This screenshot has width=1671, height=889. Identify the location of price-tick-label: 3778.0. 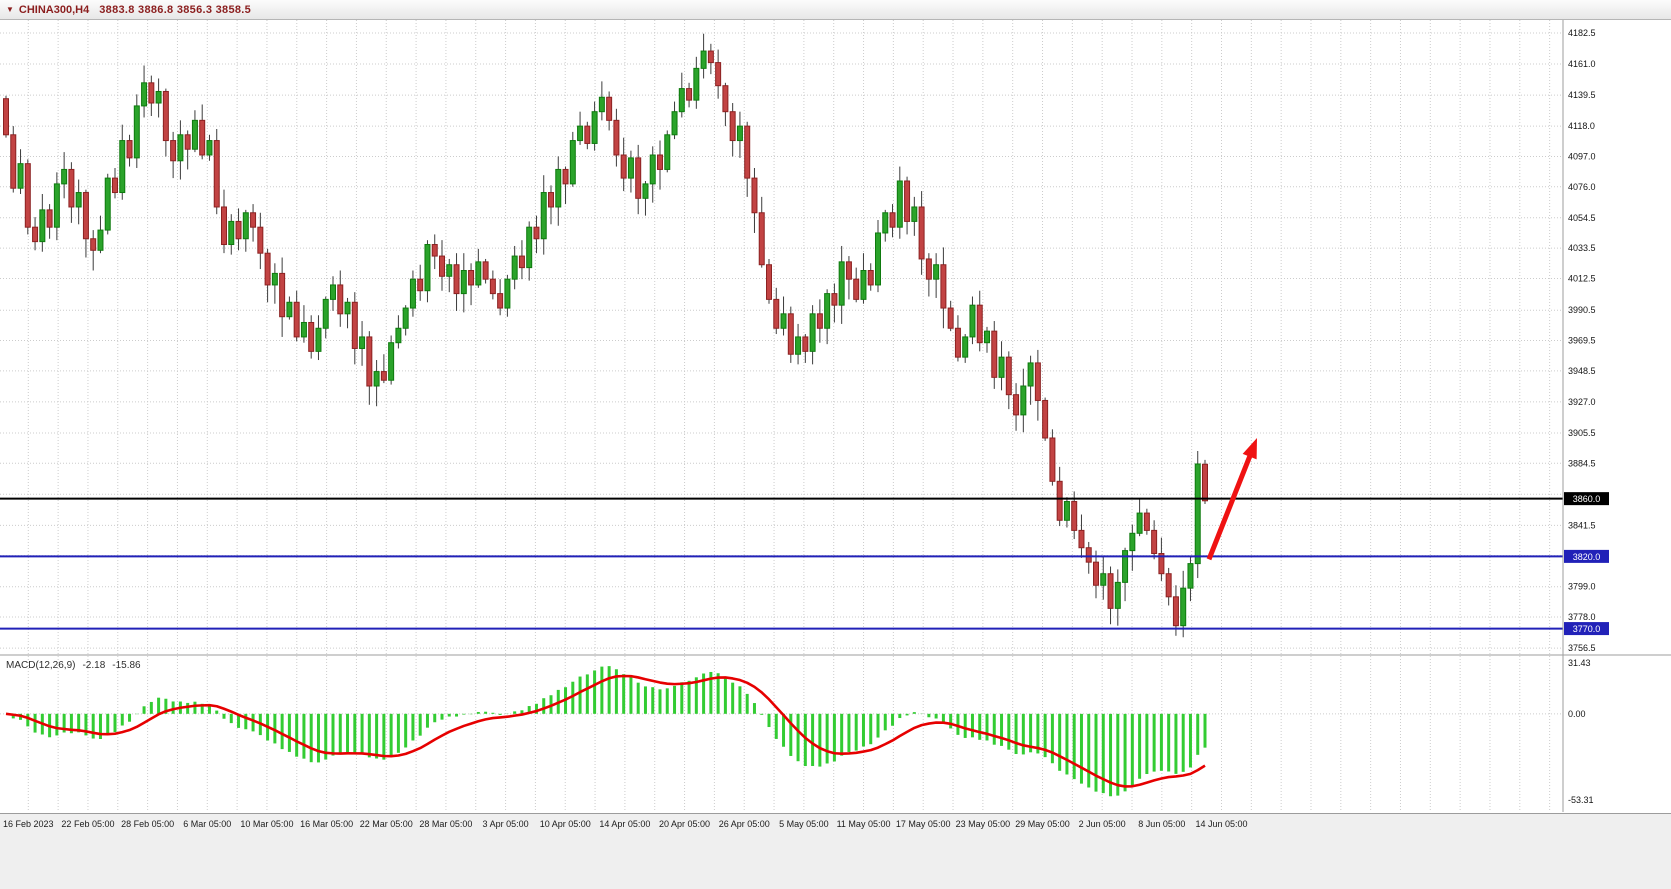
(1582, 617).